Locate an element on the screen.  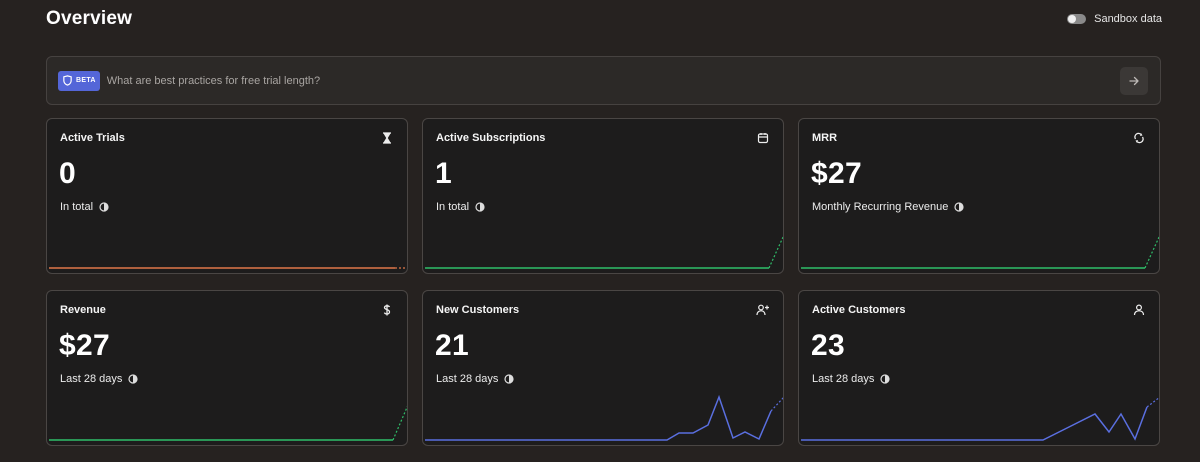
card-value: 21 is located at coordinates (452, 345).